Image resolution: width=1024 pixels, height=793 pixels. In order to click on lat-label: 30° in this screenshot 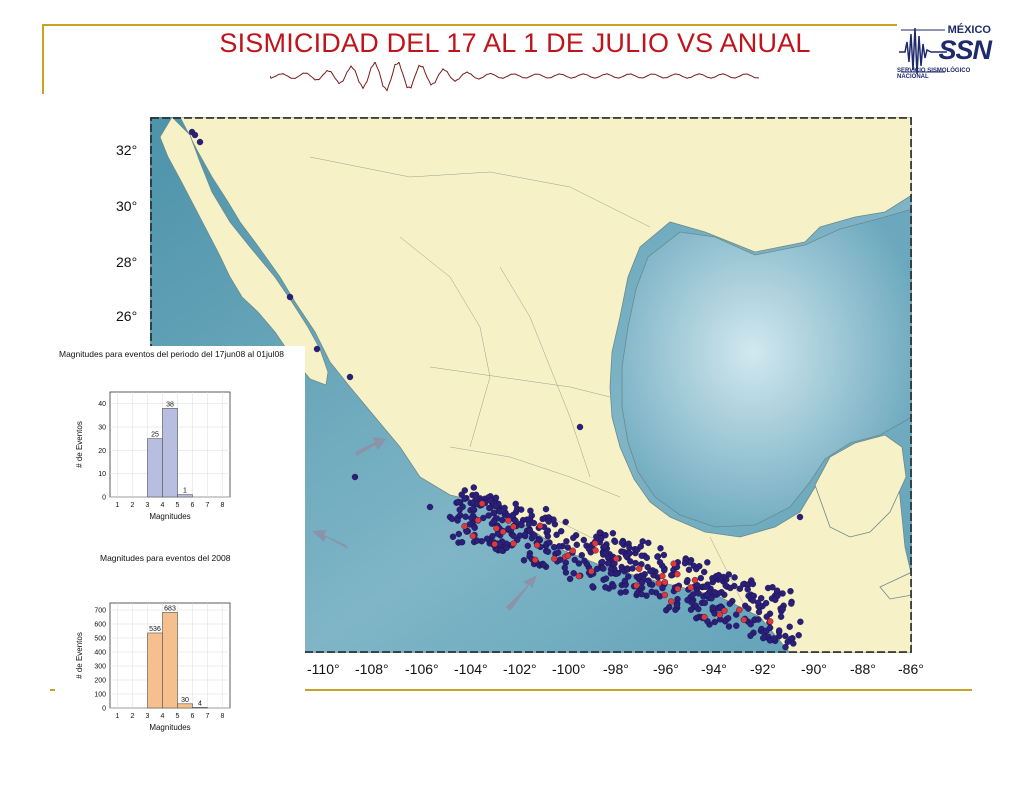, I will do `click(127, 206)`.